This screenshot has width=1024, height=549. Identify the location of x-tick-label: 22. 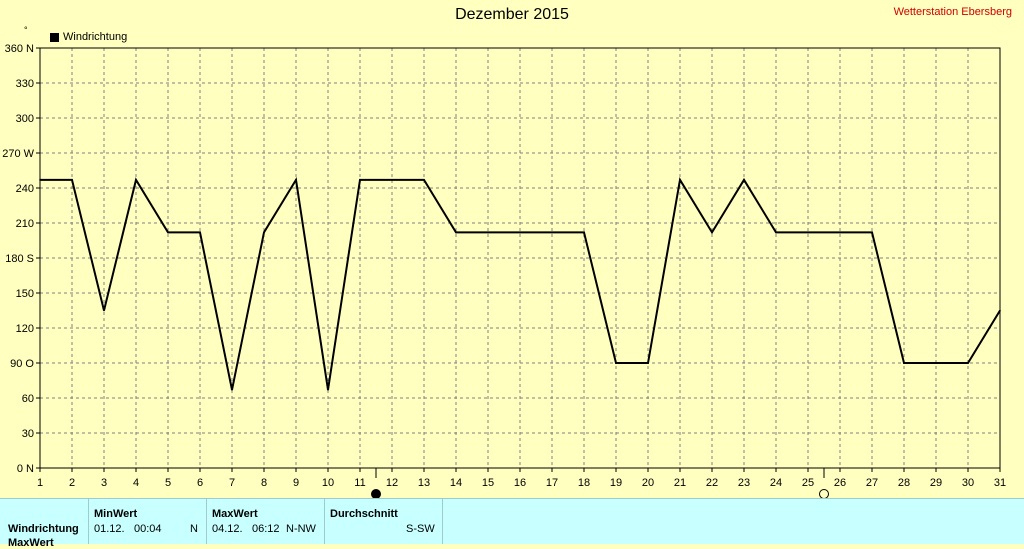
(712, 483).